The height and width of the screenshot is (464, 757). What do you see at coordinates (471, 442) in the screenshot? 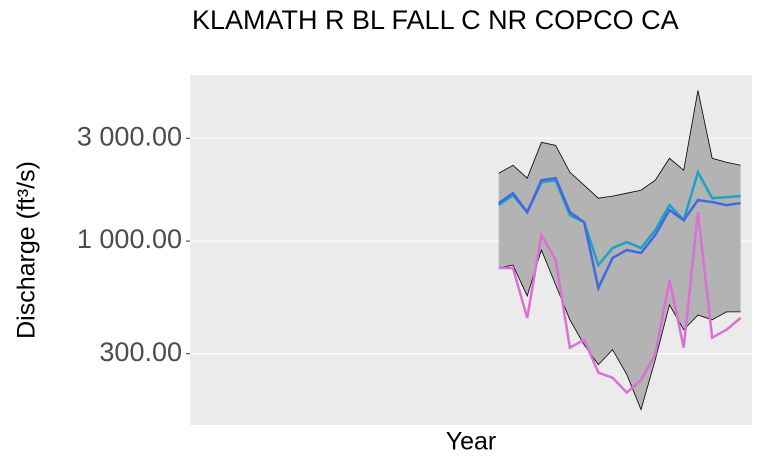
I see `x-axis-label: Year` at bounding box center [471, 442].